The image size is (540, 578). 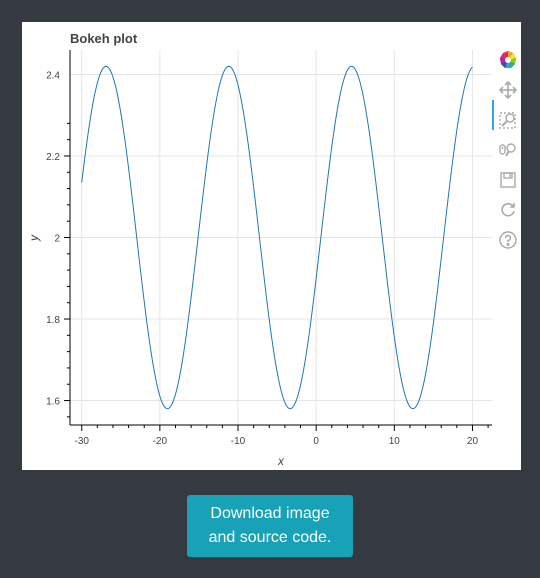 I want to click on reset-icon, so click(x=508, y=210).